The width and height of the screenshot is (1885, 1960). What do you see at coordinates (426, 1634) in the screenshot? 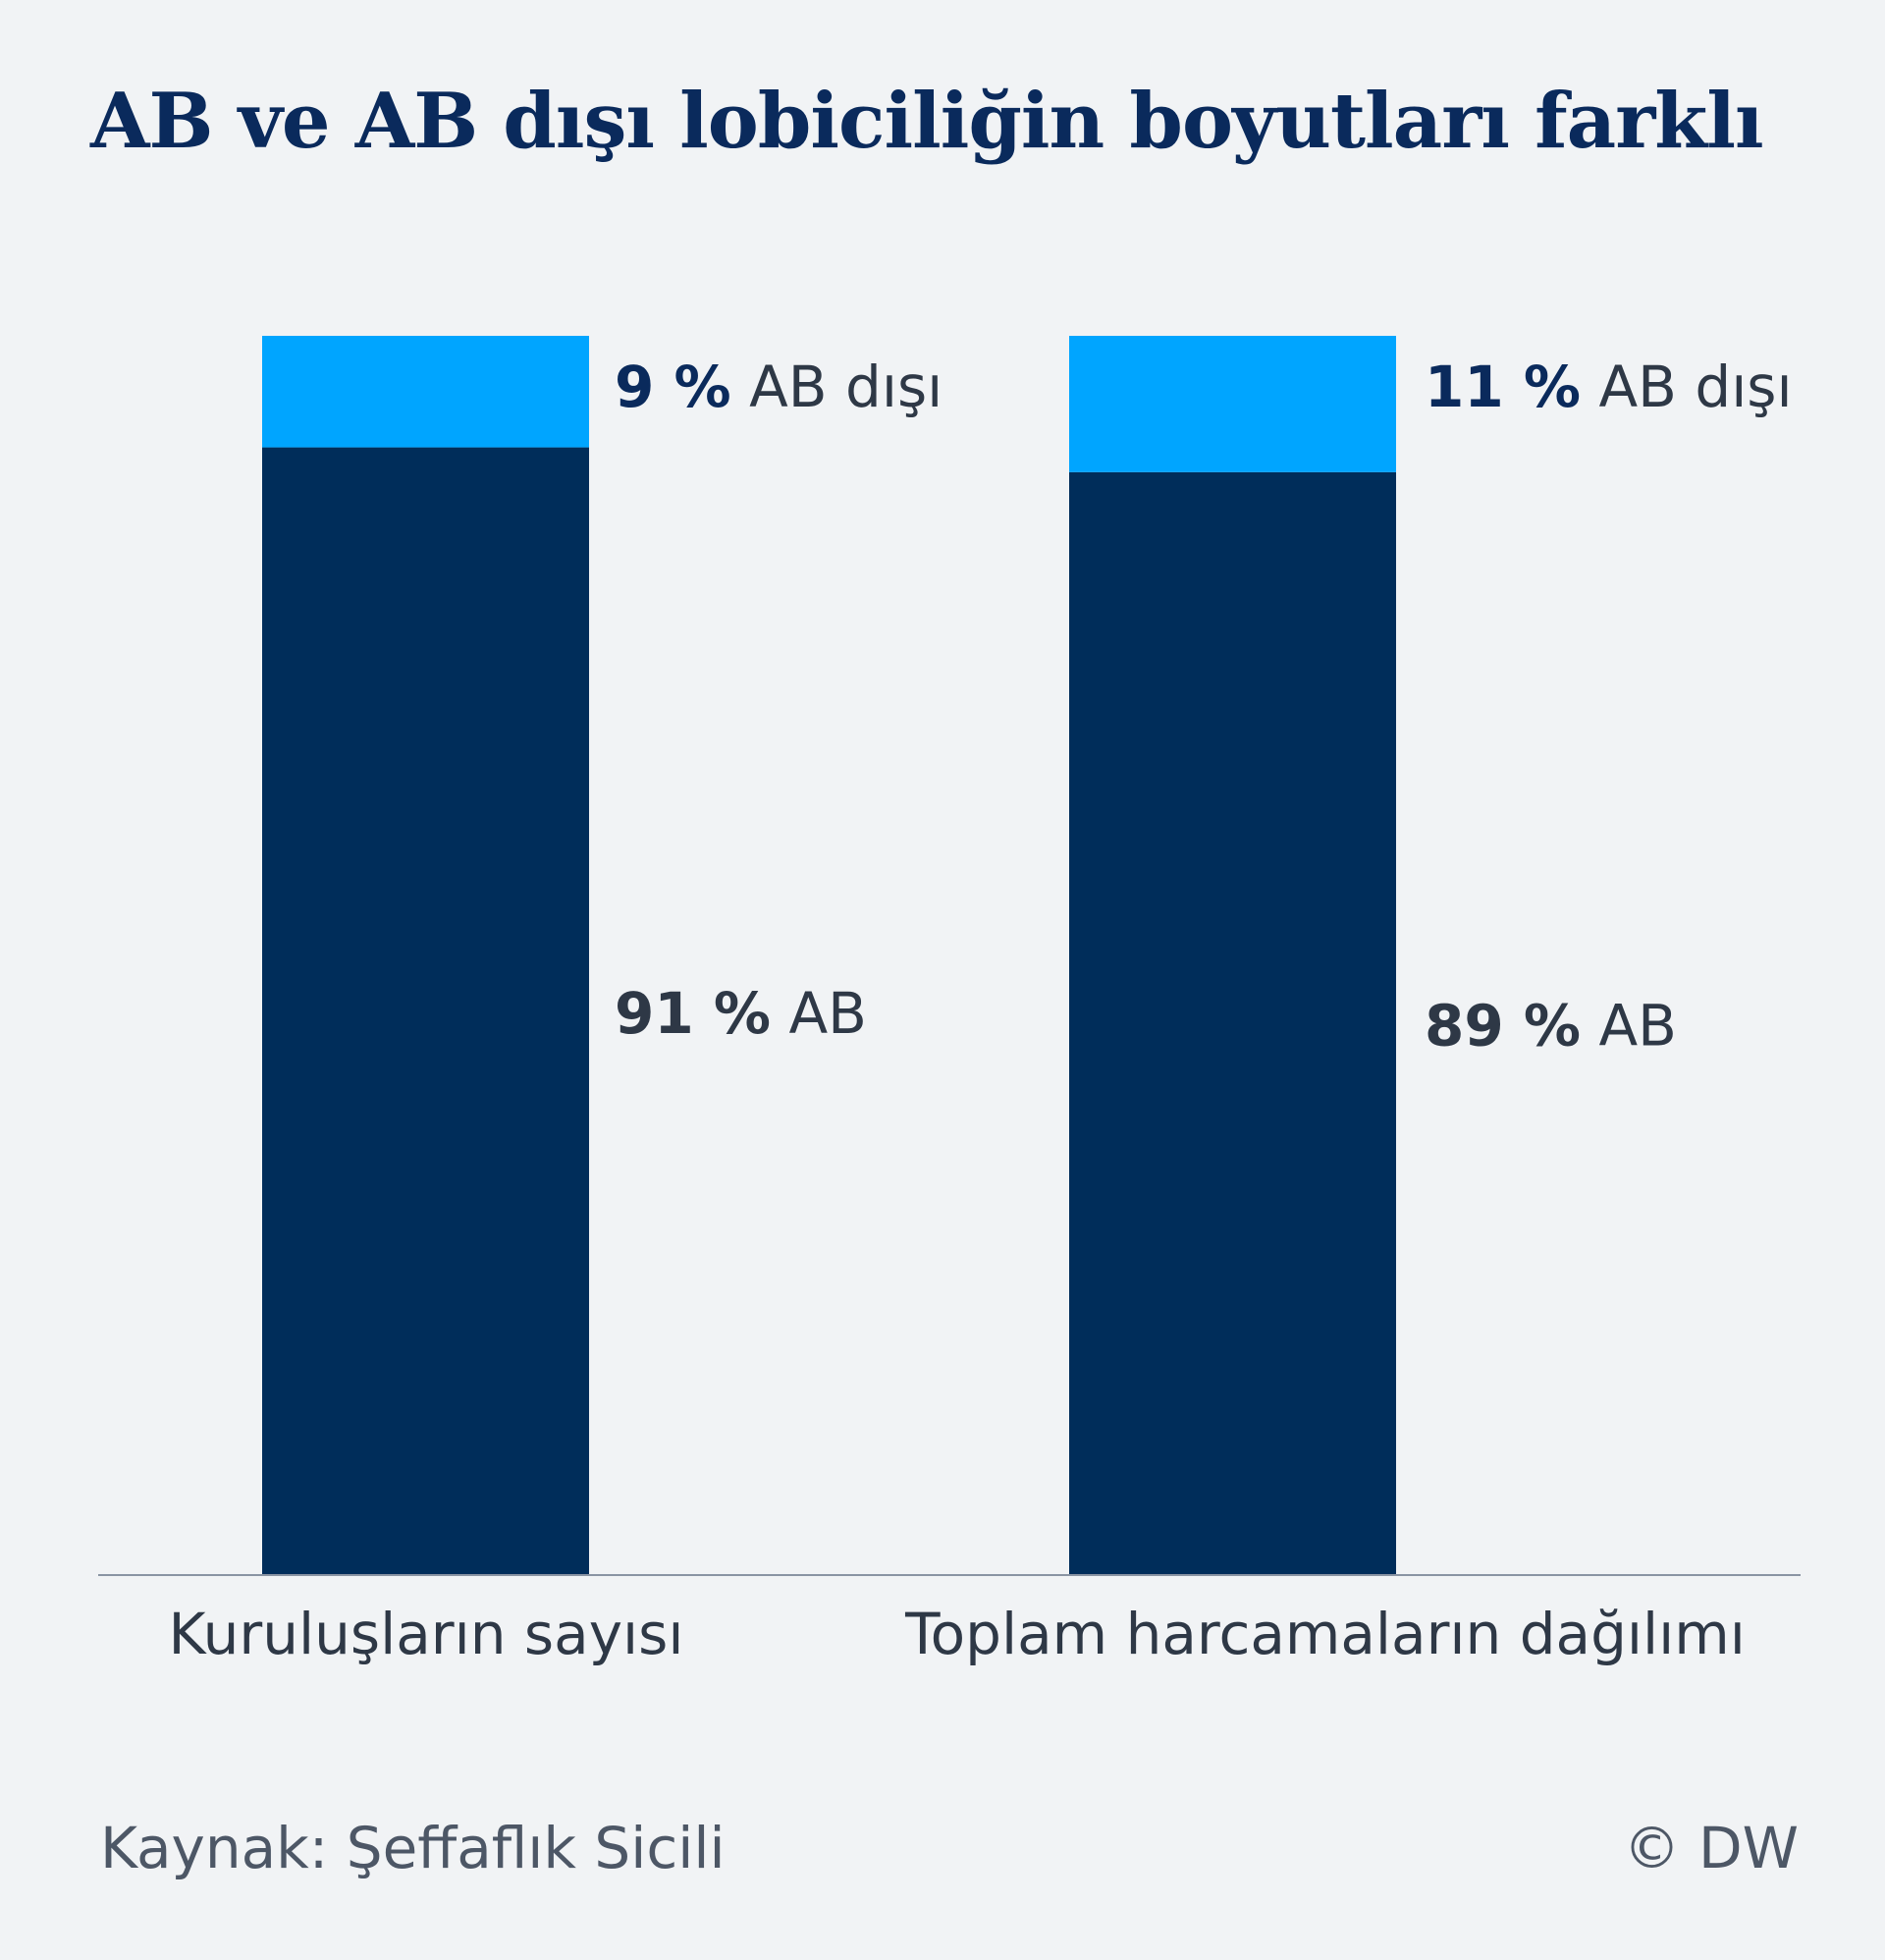
I see `category-label: Kuruluşların sayısı` at bounding box center [426, 1634].